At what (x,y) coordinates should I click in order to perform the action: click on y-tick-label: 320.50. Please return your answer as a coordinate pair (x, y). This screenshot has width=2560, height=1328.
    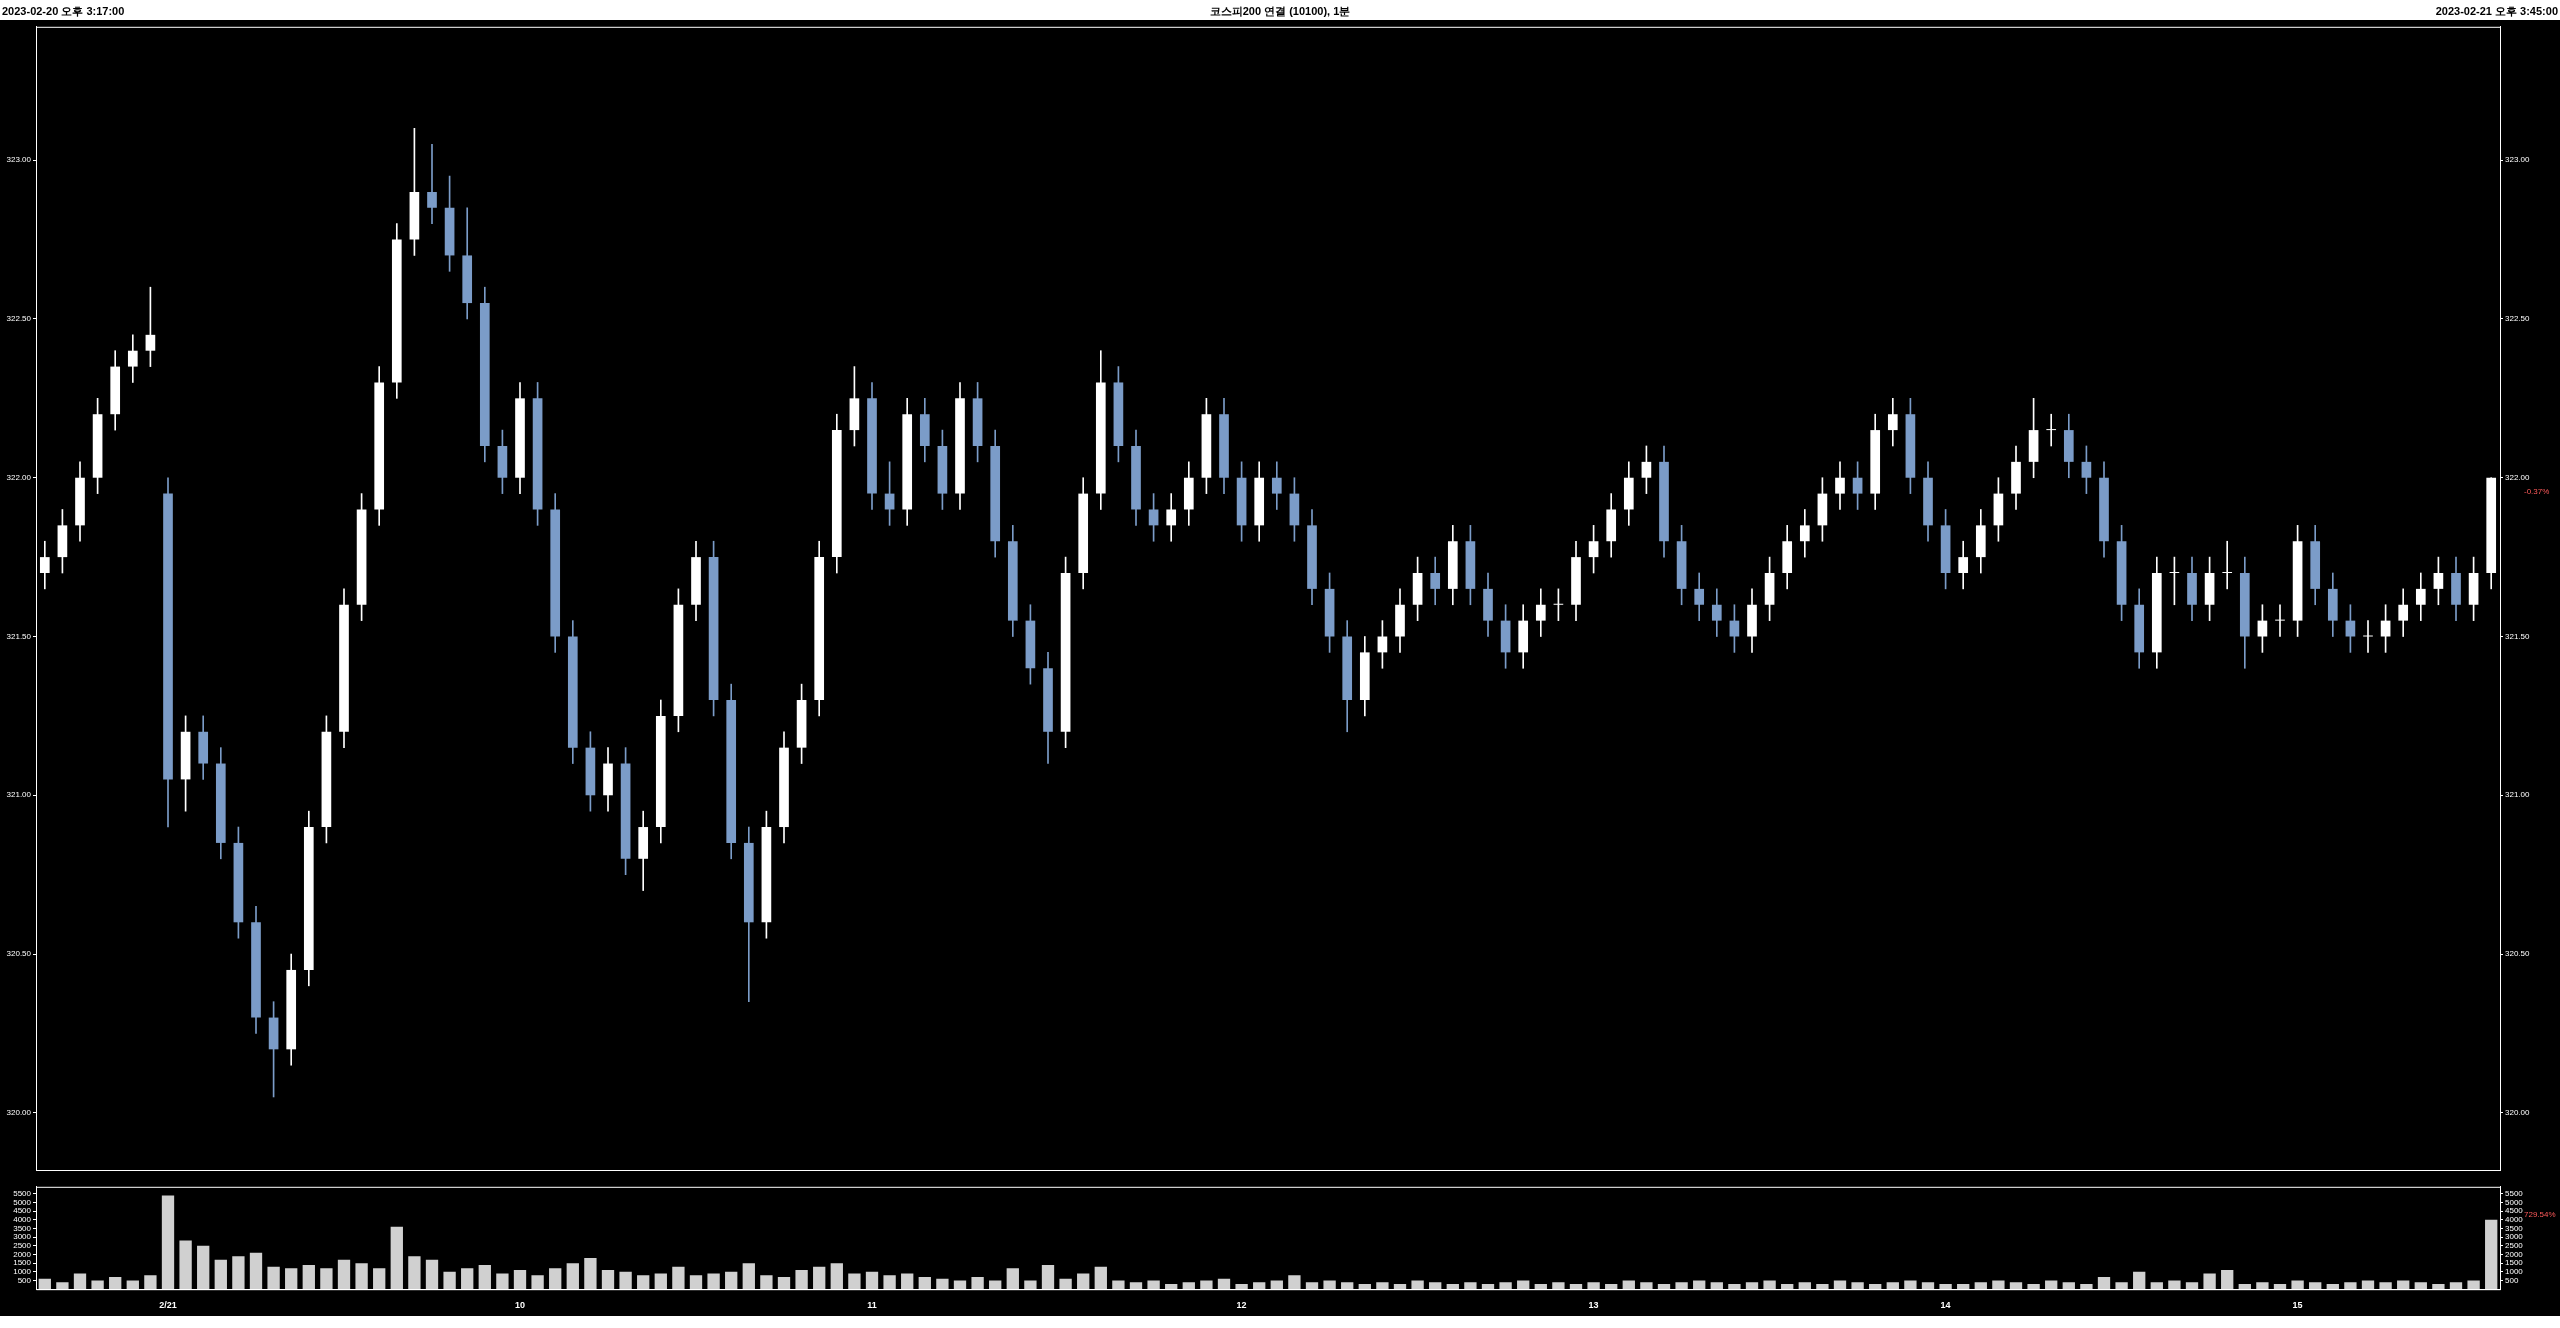
    Looking at the image, I should click on (19, 954).